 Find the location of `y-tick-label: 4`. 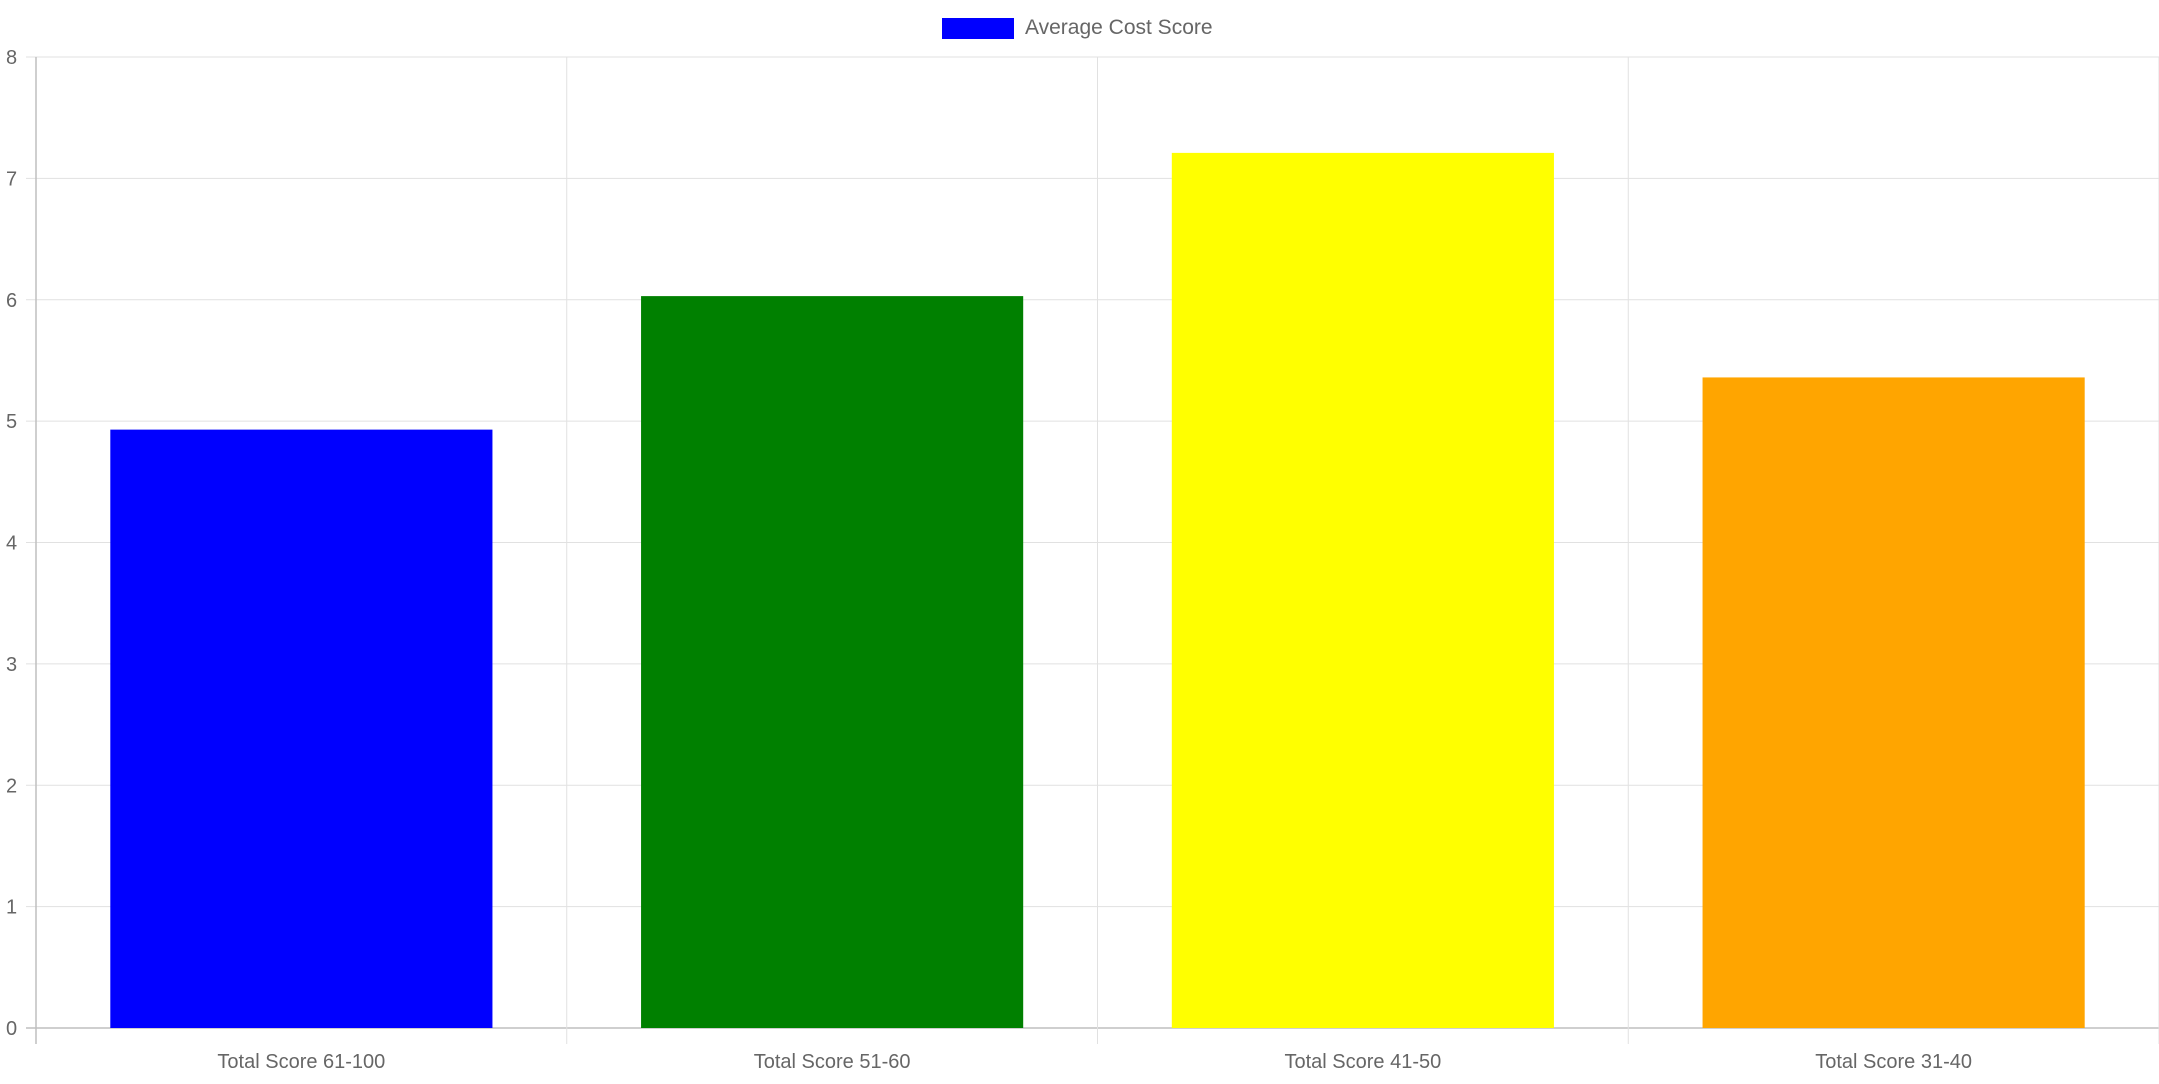

y-tick-label: 4 is located at coordinates (11, 544).